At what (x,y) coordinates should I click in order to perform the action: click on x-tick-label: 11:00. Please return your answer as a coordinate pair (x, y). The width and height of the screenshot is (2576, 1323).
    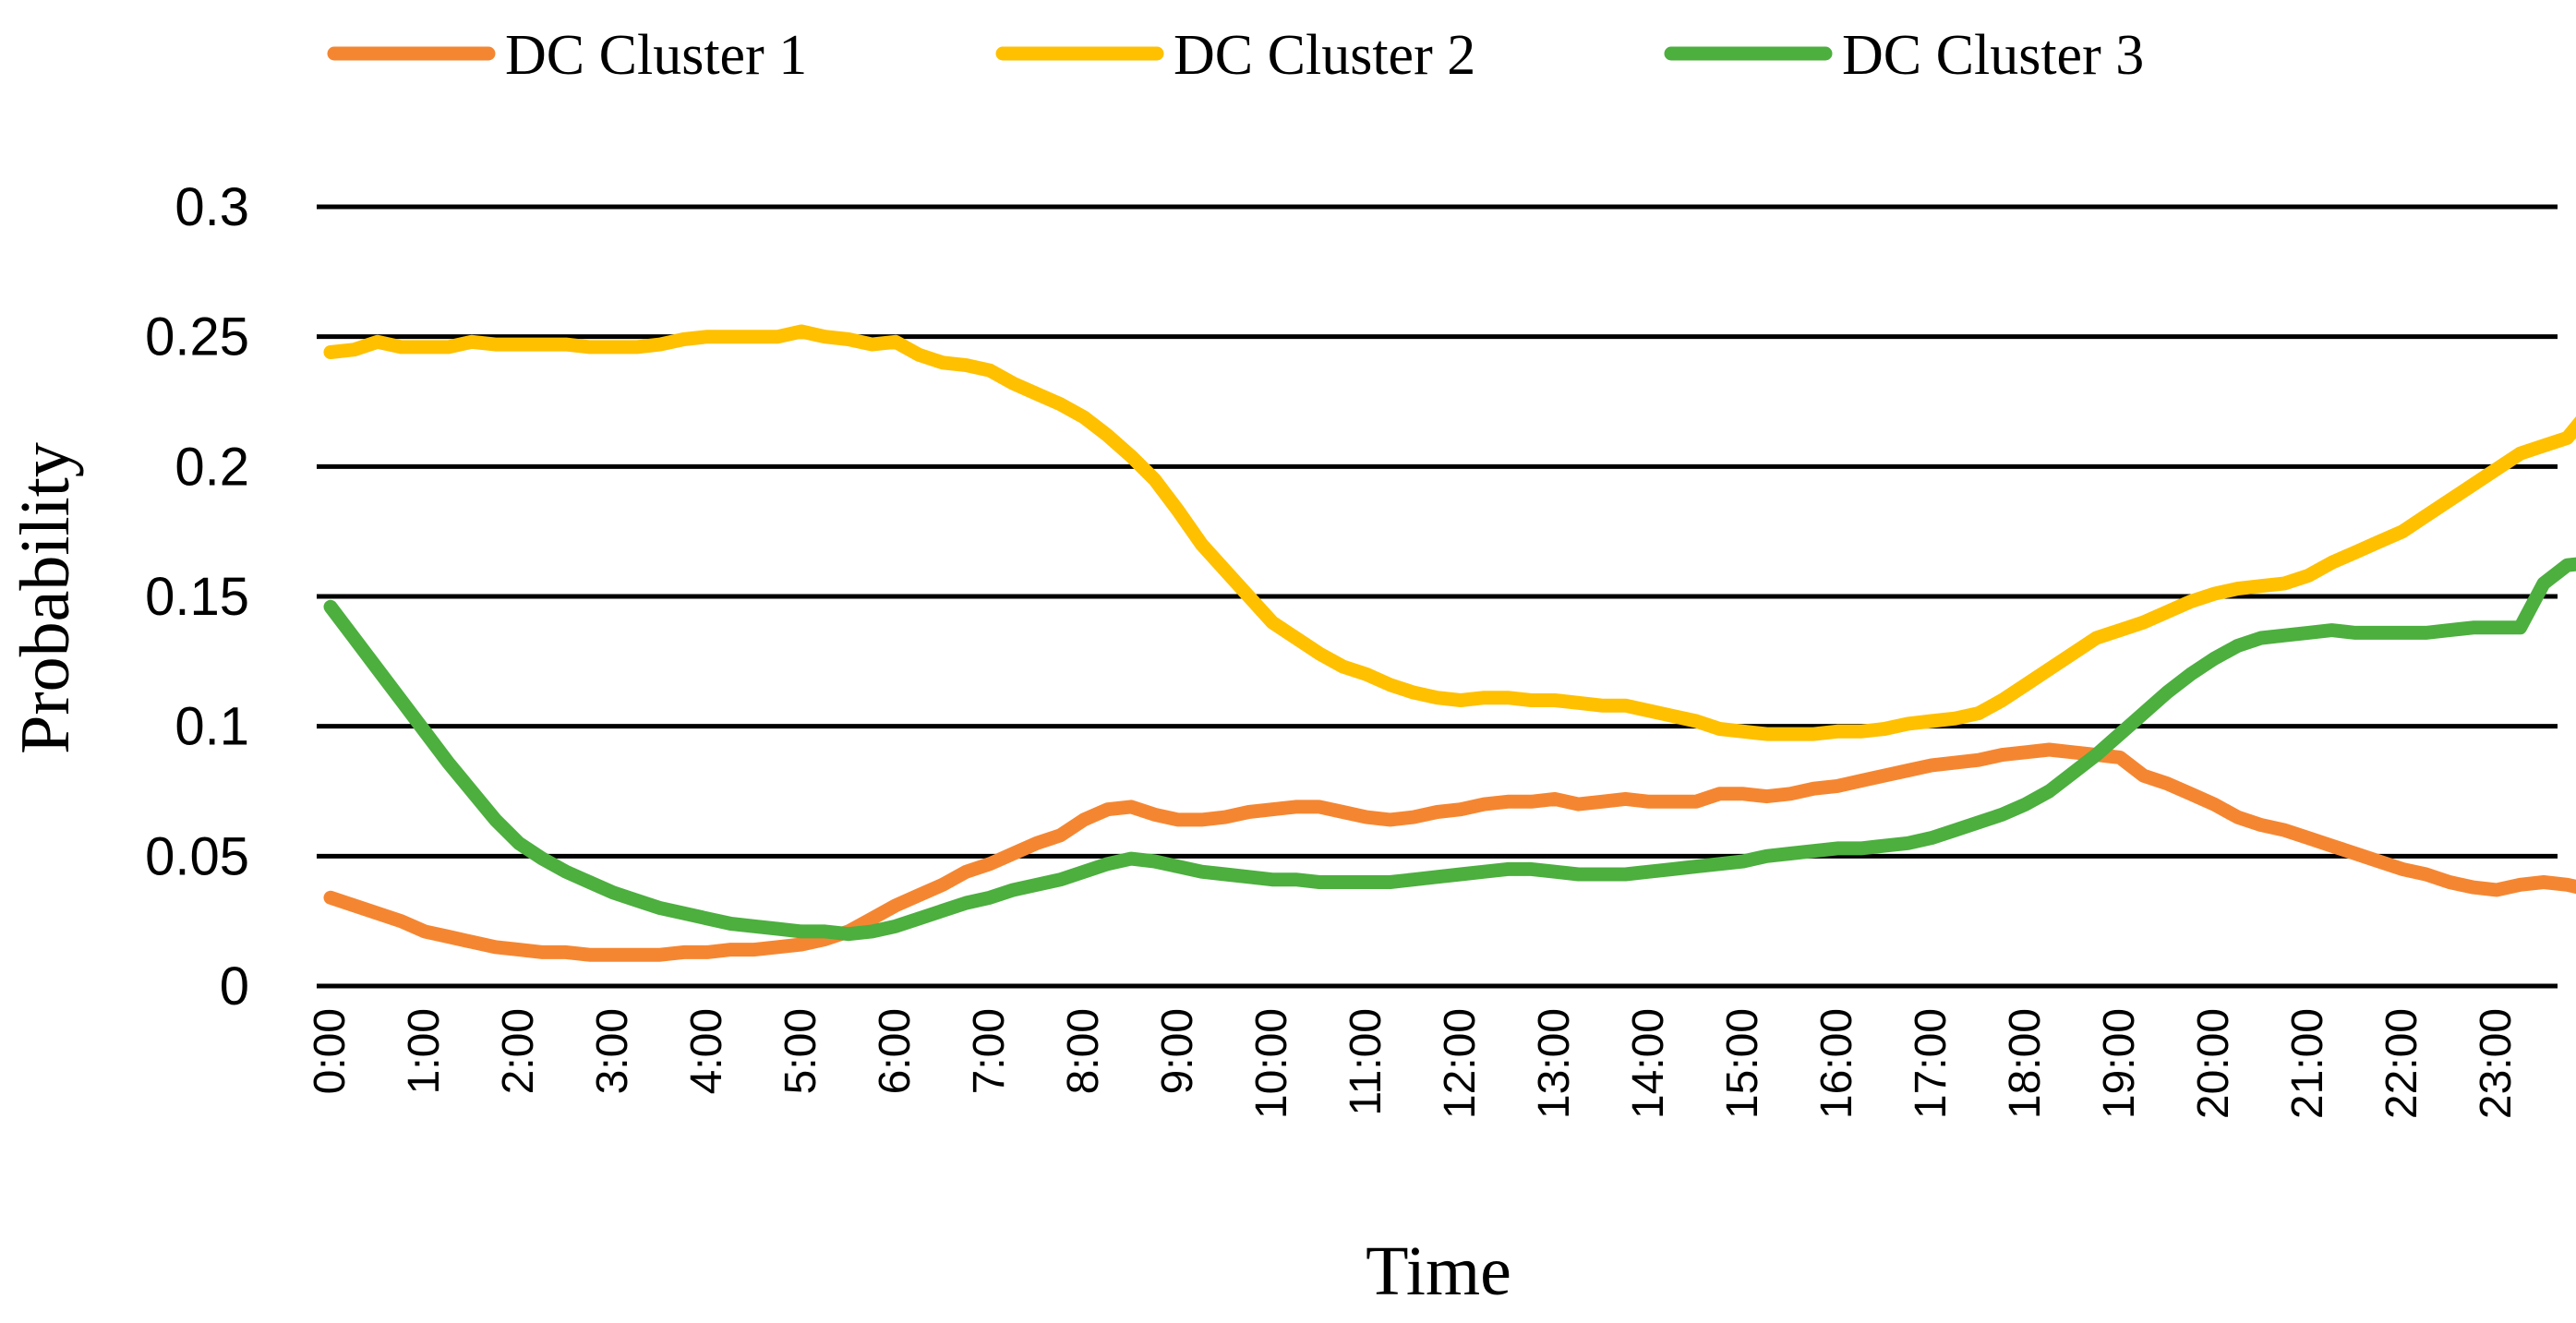
    Looking at the image, I should click on (1366, 1062).